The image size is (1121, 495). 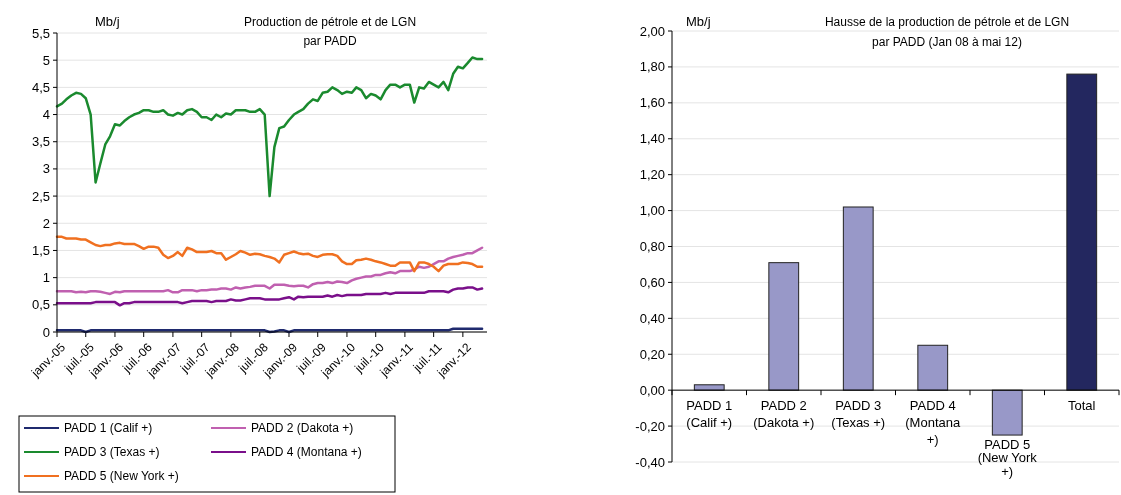 What do you see at coordinates (40, 142) in the screenshot?
I see `y-tick-label: 3,5` at bounding box center [40, 142].